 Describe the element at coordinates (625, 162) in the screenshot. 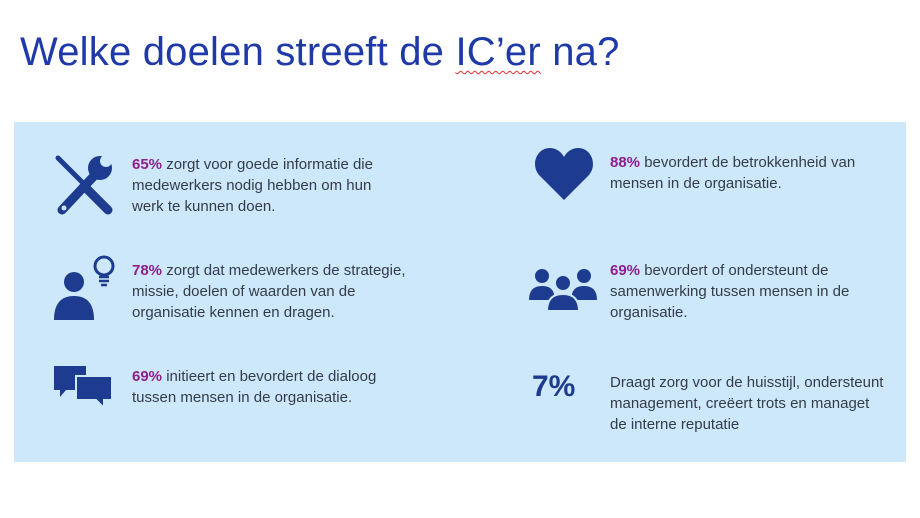

I see `stat-value: 88%` at that location.